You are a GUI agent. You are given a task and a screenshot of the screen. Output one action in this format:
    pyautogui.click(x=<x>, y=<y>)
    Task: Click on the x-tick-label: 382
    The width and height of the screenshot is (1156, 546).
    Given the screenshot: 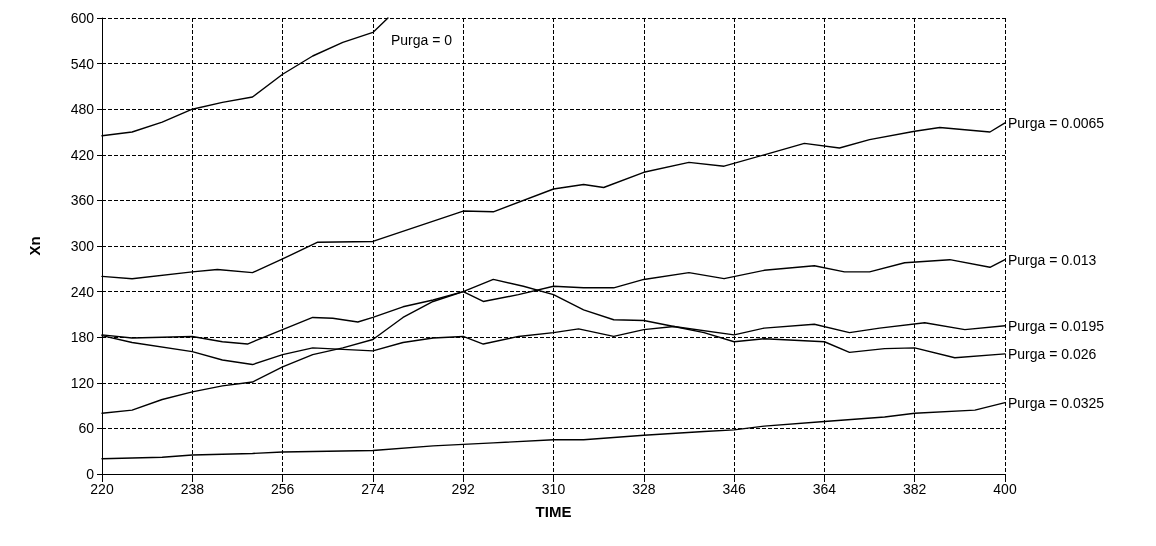 What is the action you would take?
    pyautogui.click(x=915, y=489)
    